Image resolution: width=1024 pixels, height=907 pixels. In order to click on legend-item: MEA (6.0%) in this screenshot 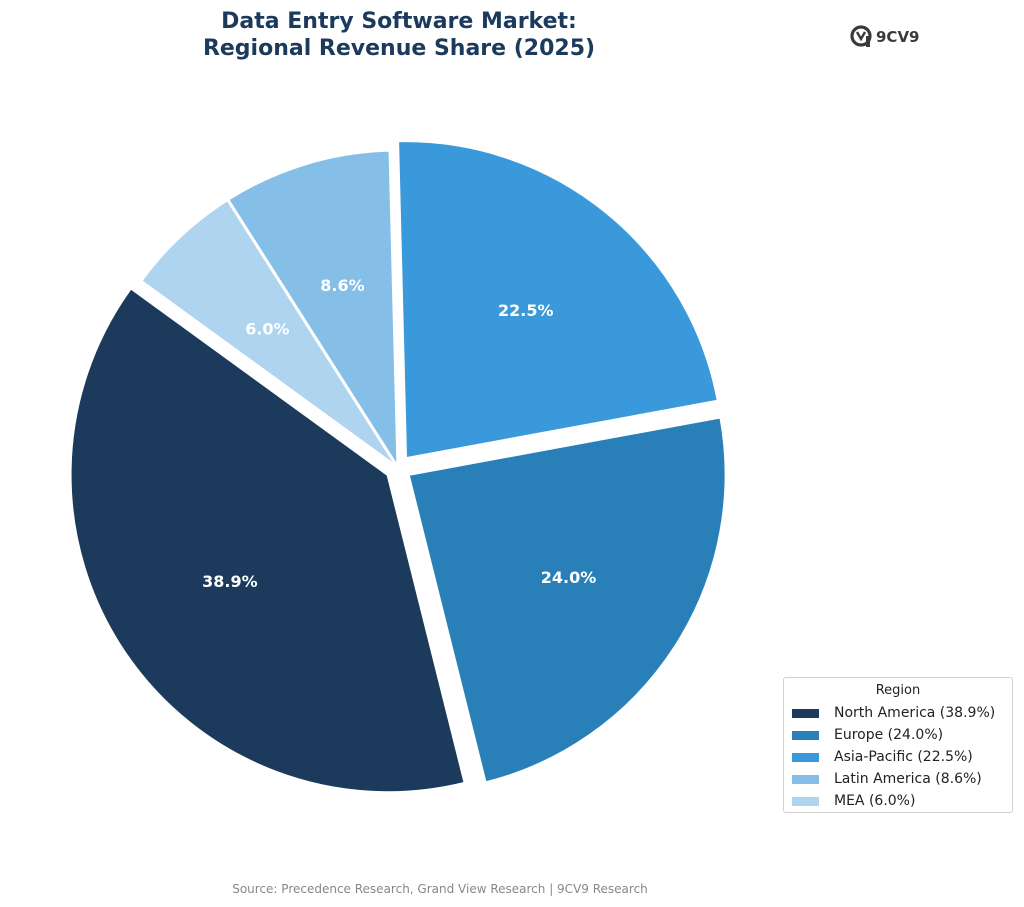, I will do `click(898, 801)`.